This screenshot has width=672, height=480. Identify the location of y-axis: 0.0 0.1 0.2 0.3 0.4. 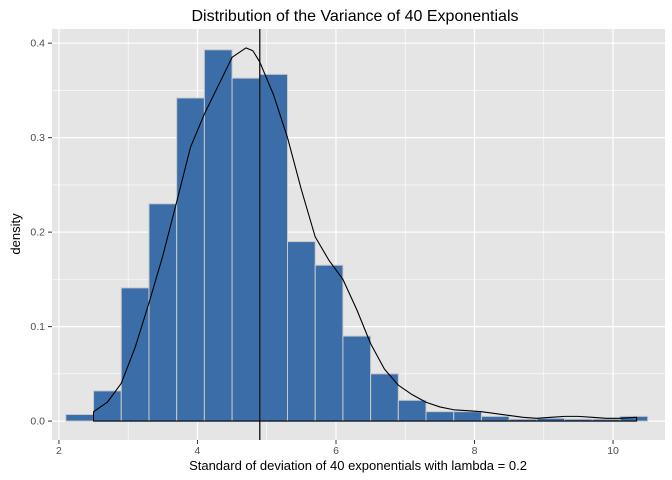
(41, 233).